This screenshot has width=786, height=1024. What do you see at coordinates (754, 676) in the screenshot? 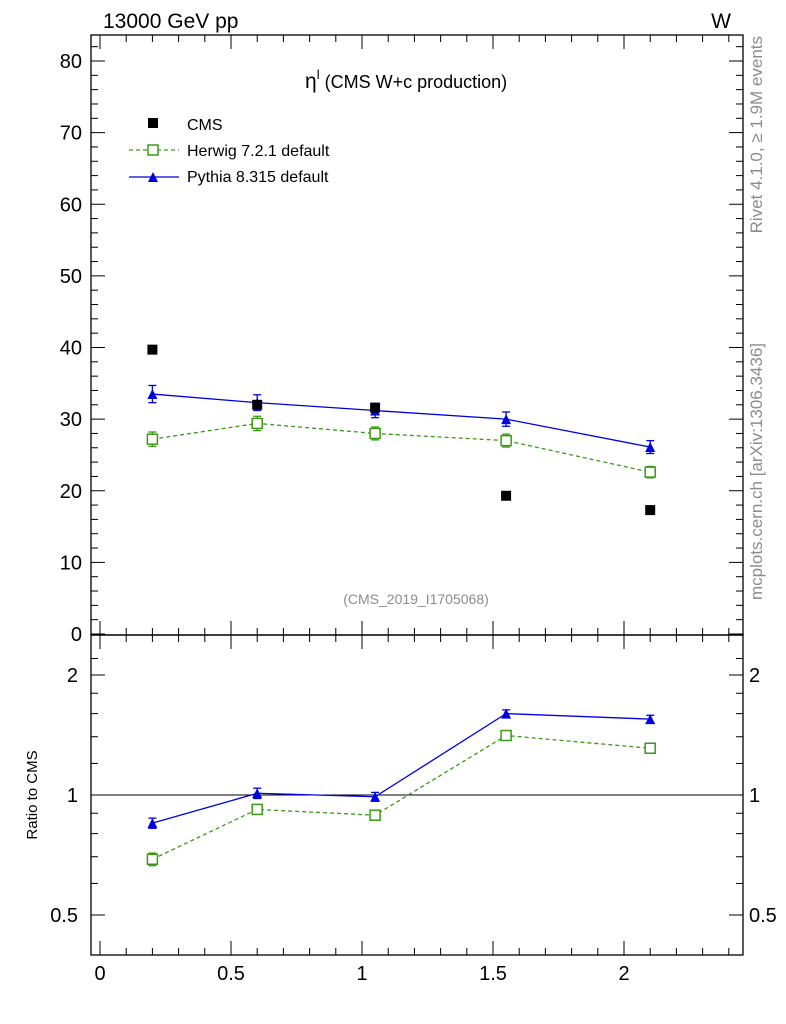
I see `ratio-y-tick-label-right: 2` at bounding box center [754, 676].